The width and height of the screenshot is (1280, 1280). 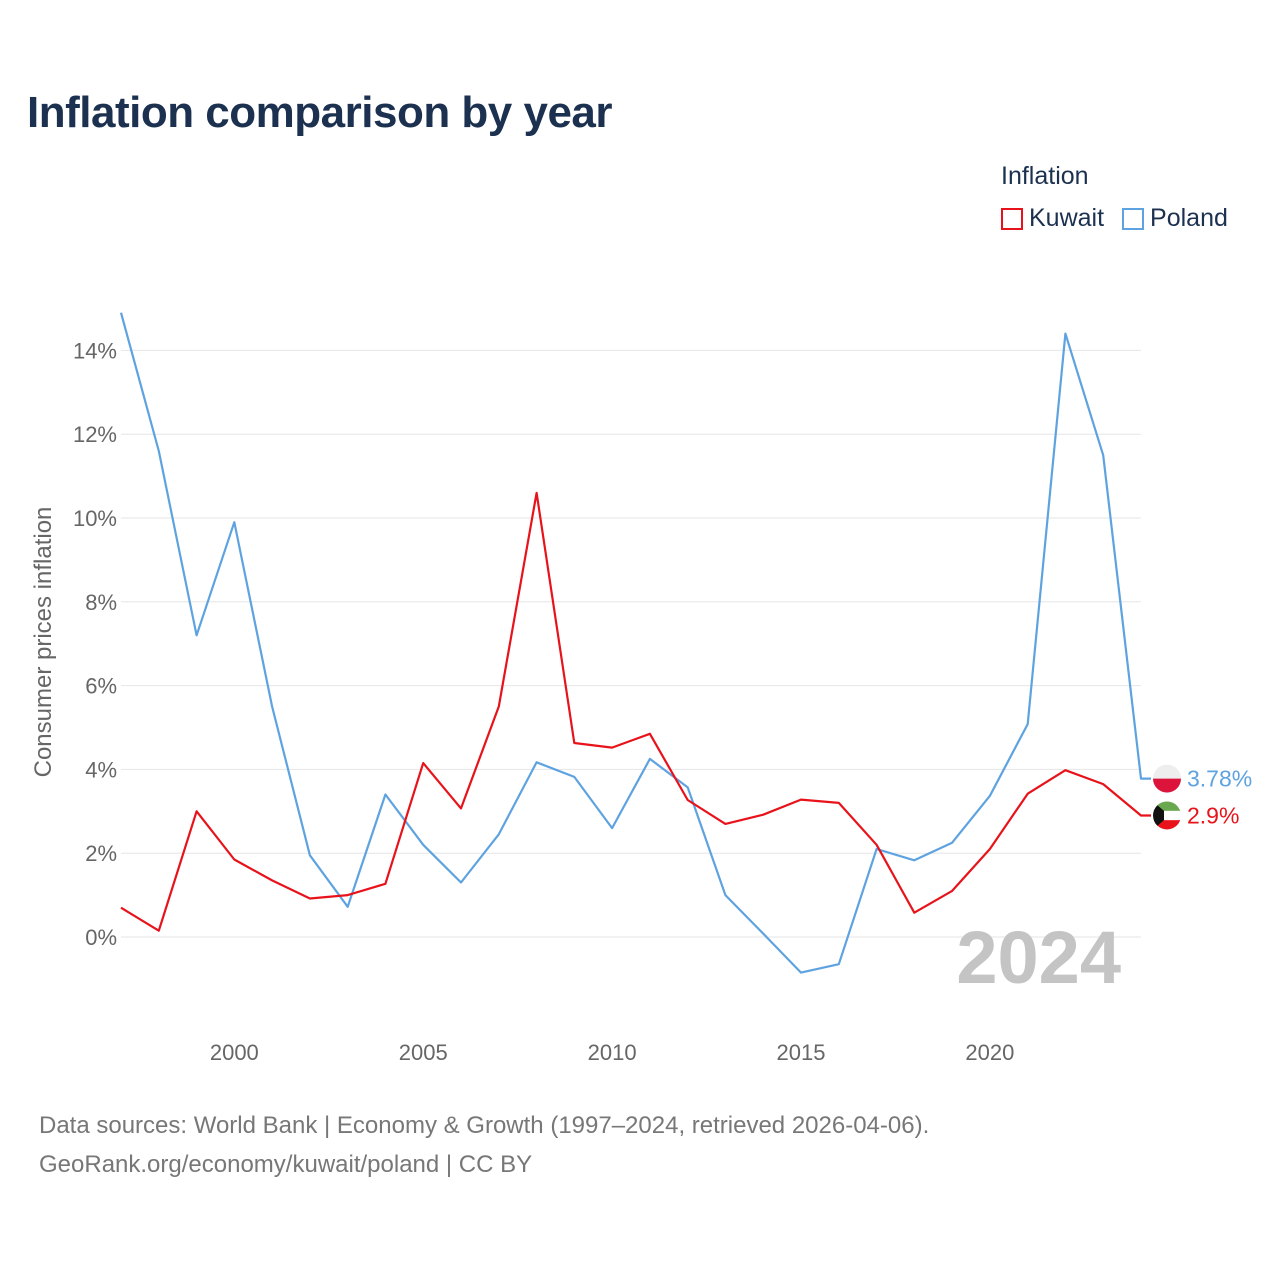 I want to click on legend-label-kuwait: Kuwait, so click(x=1067, y=218).